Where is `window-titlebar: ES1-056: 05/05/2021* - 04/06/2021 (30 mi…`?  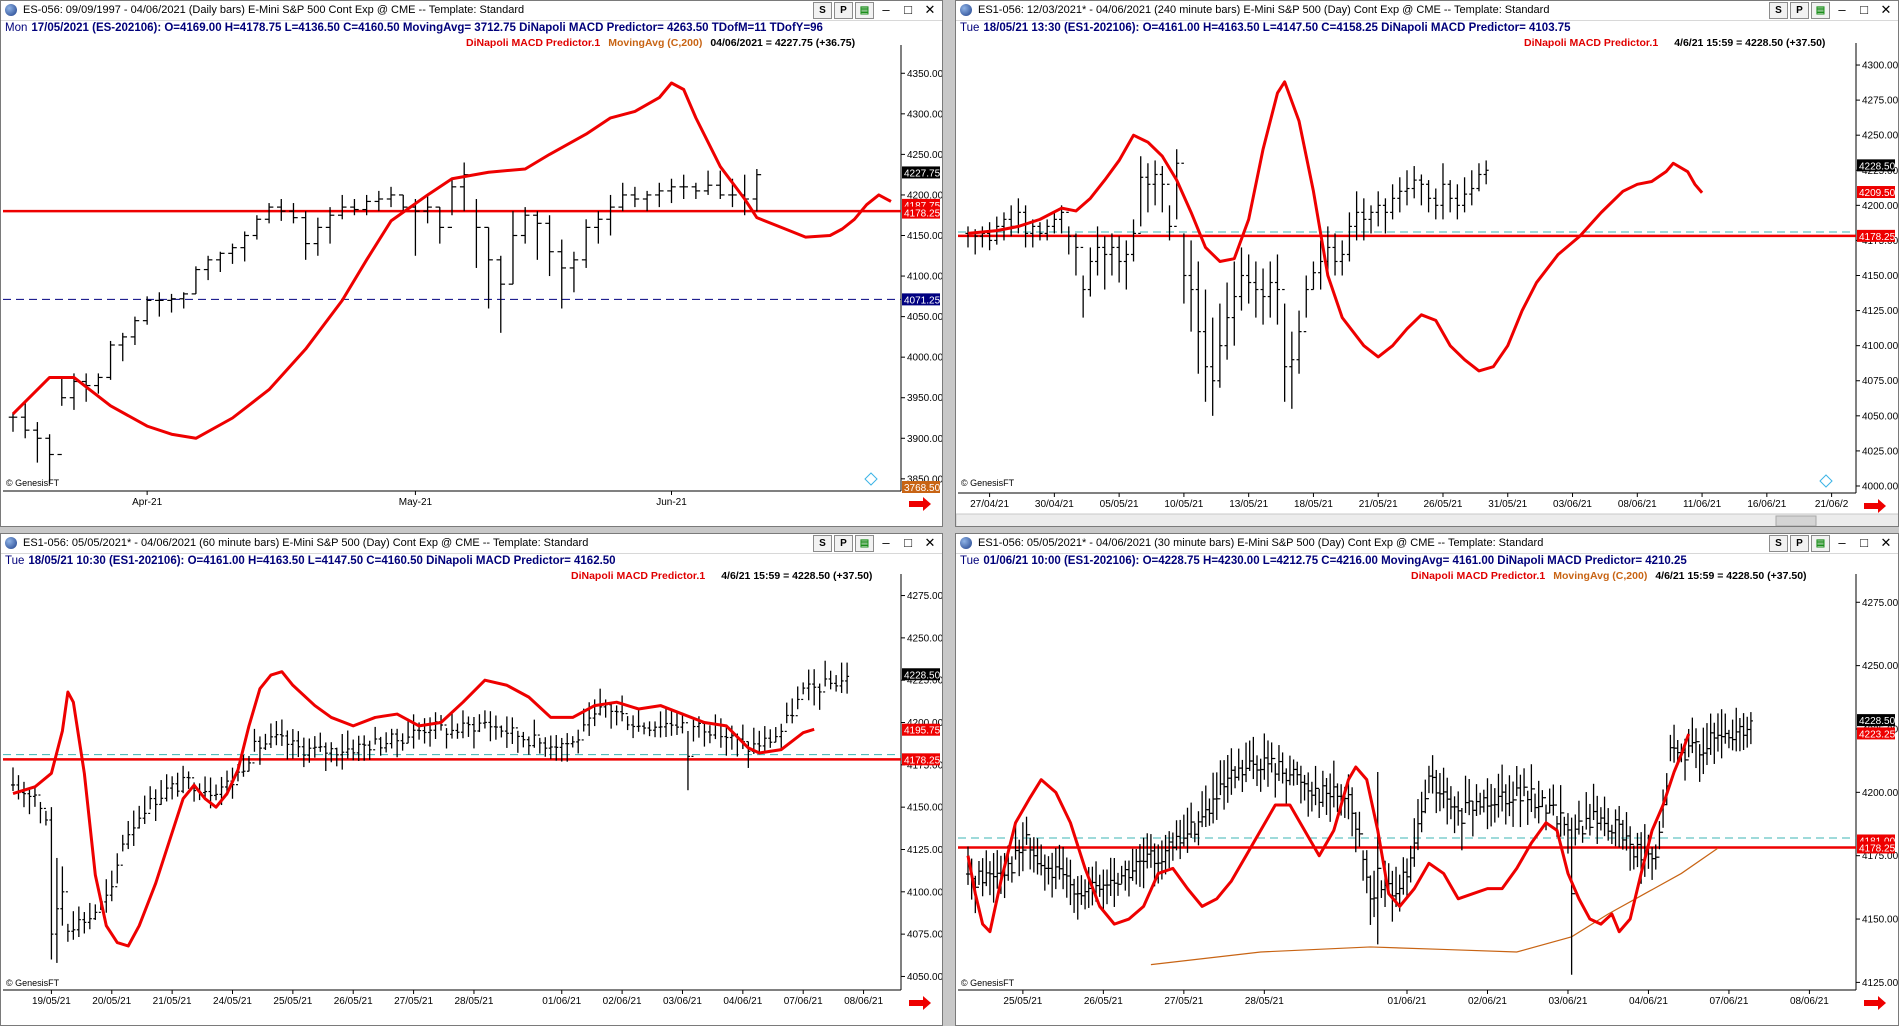 window-titlebar: ES1-056: 05/05/2021* - 04/06/2021 (30 mi… is located at coordinates (1427, 544).